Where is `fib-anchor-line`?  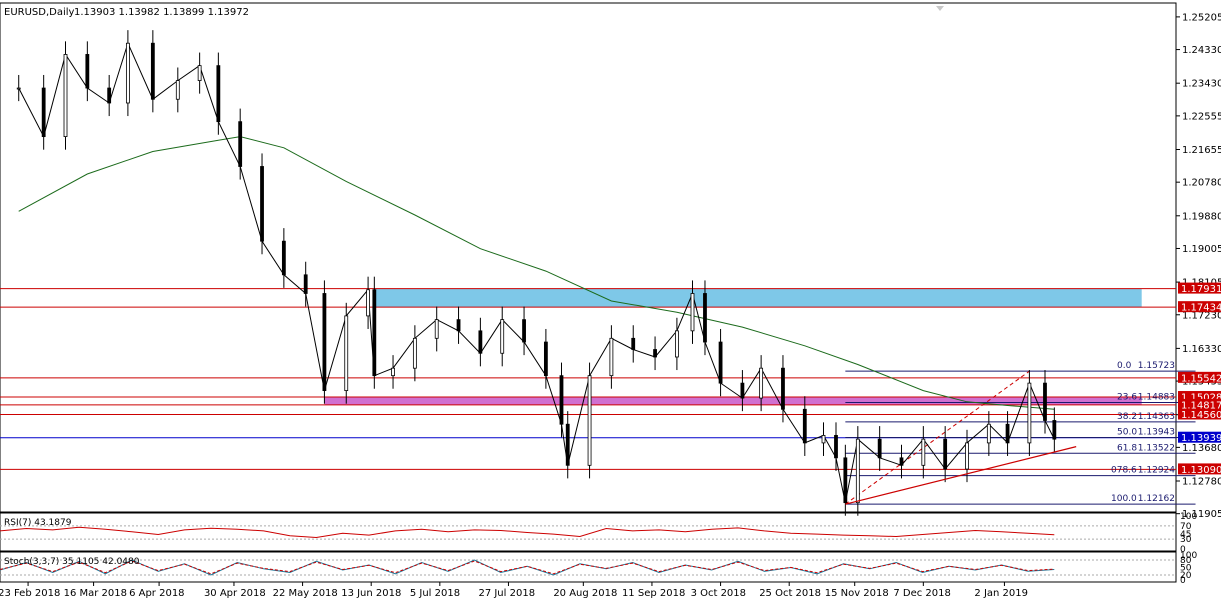
fib-anchor-line is located at coordinates (937, 437).